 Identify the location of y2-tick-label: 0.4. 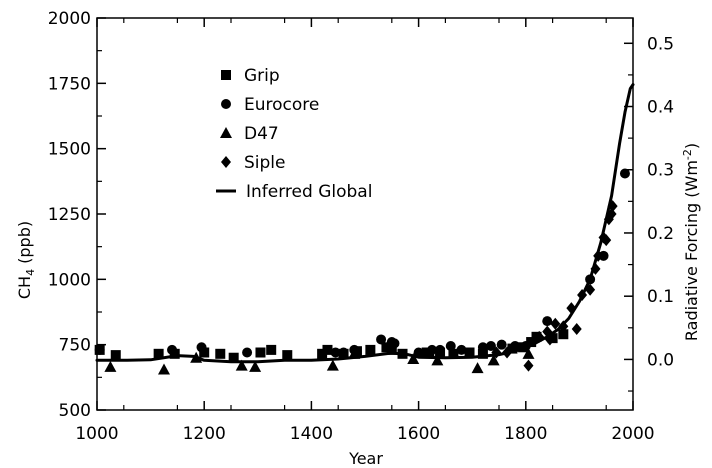
(660, 108).